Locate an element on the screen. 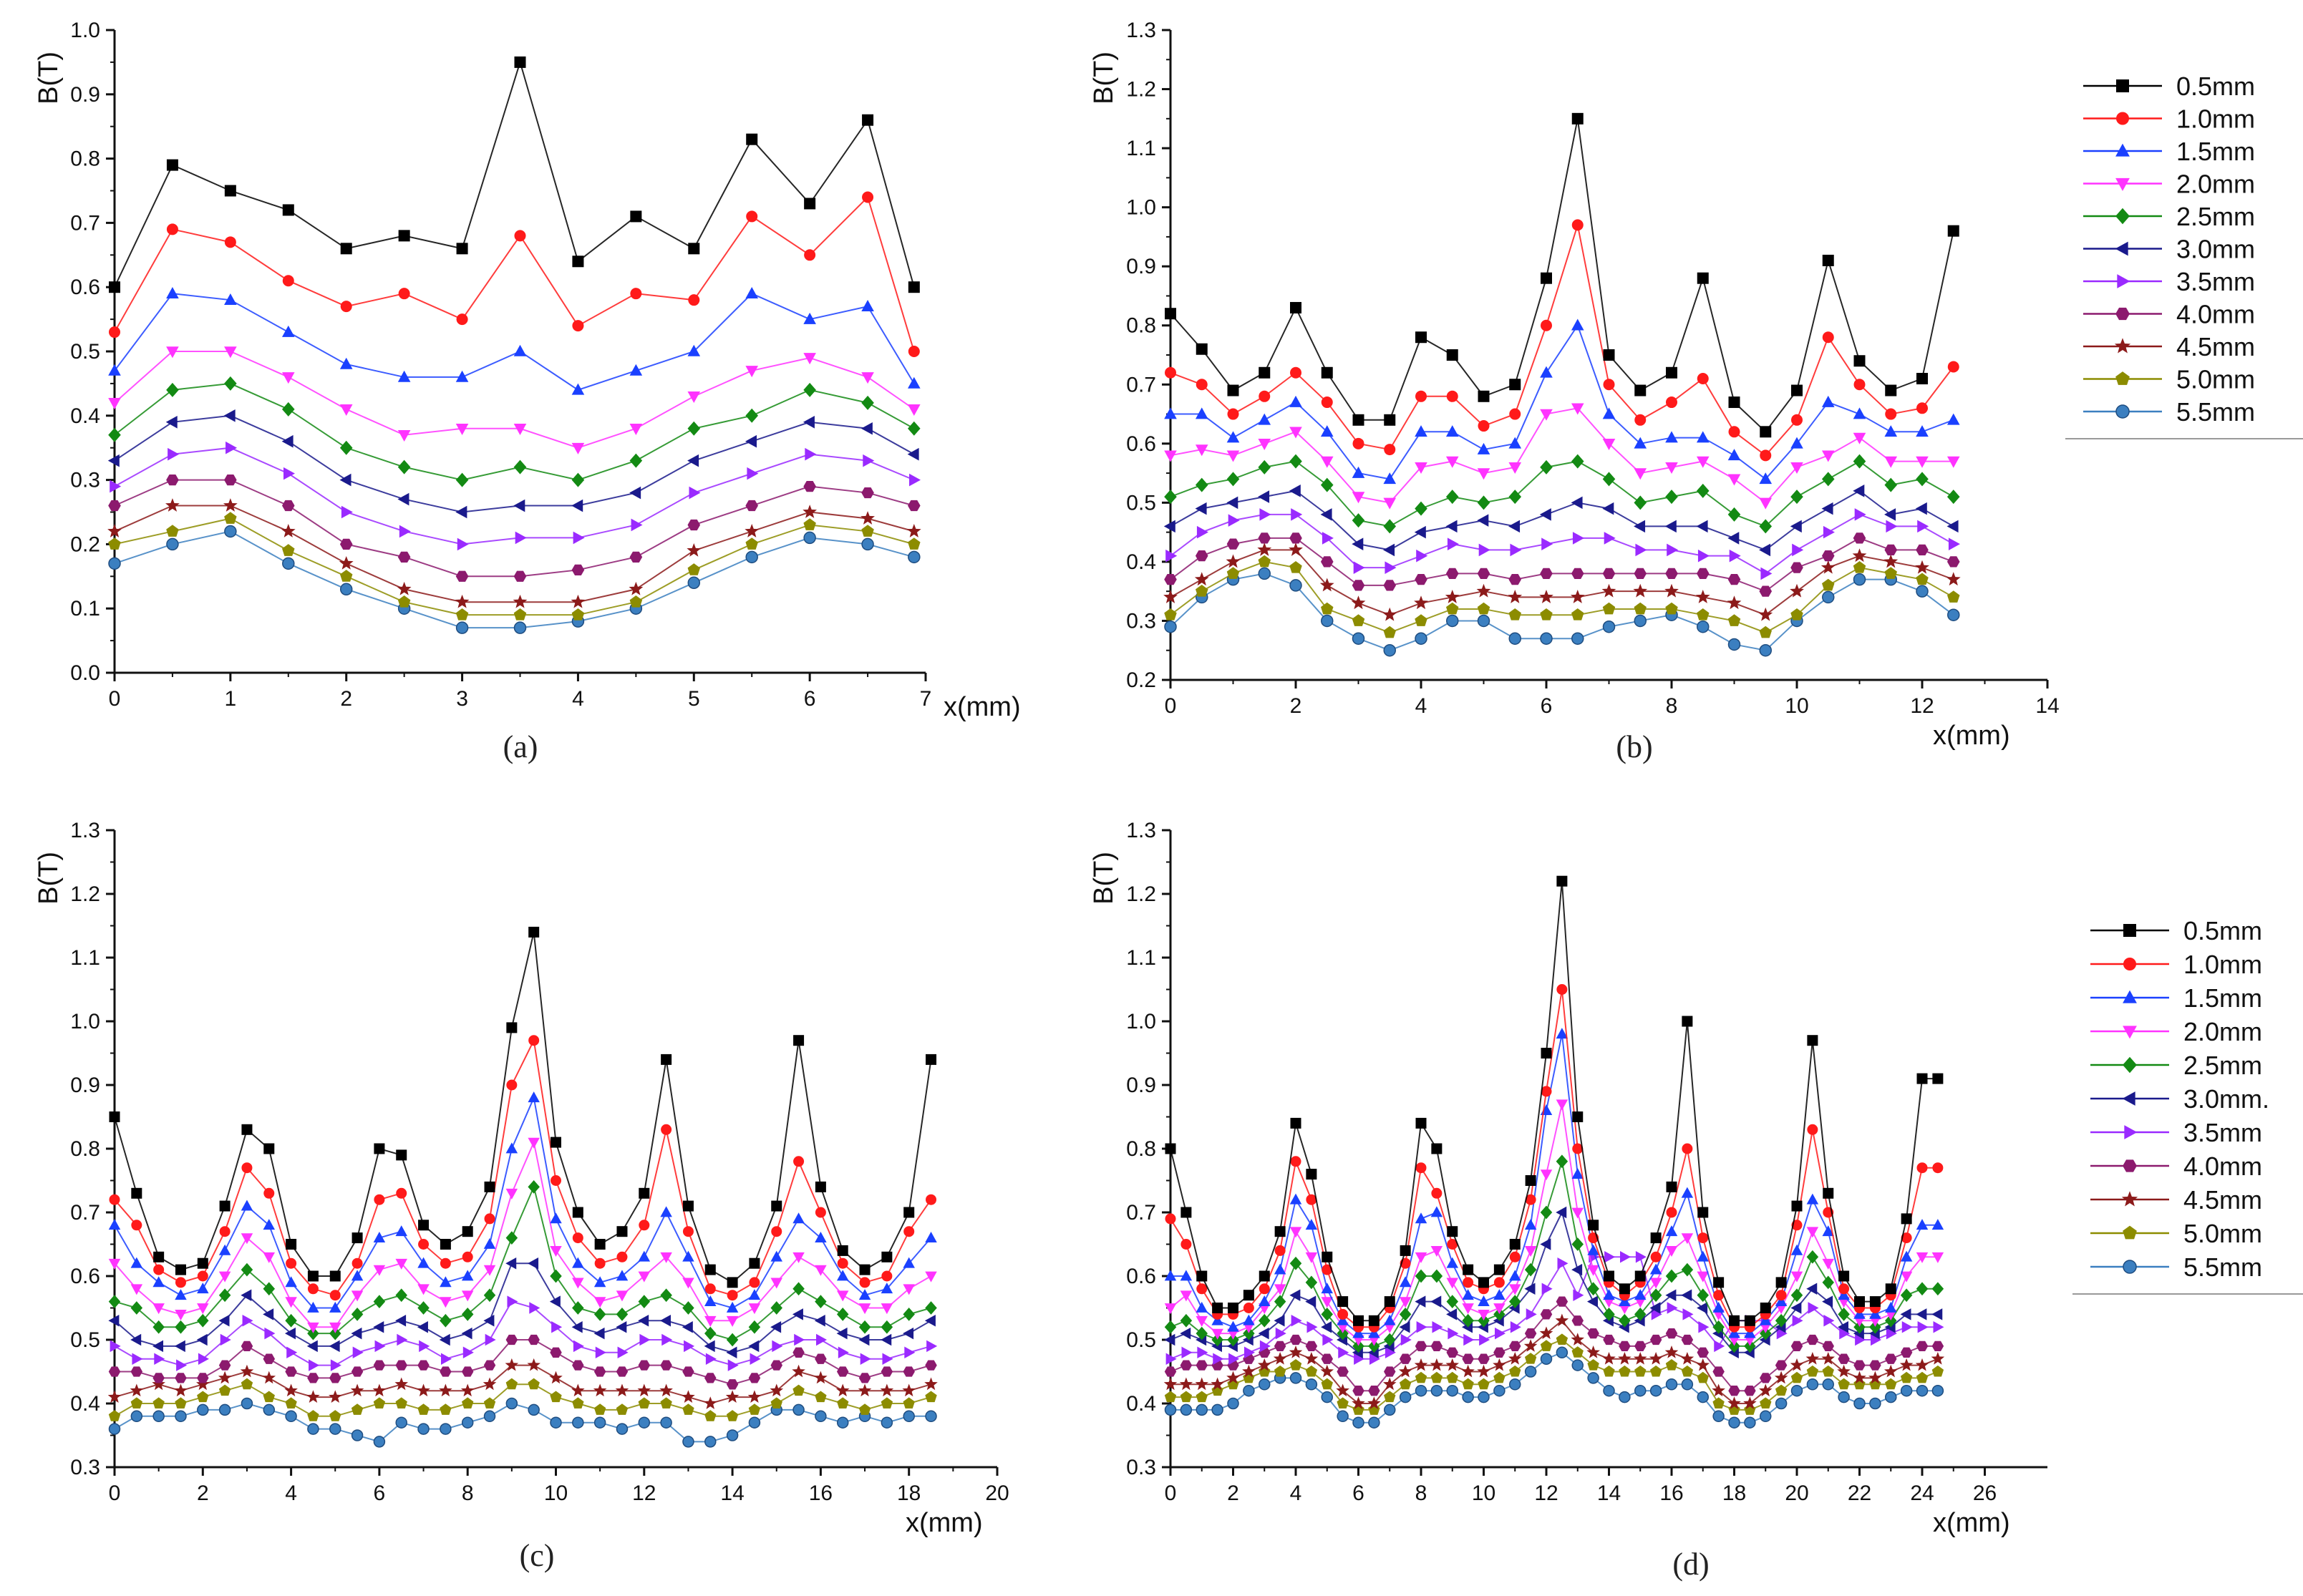 The height and width of the screenshot is (1596, 2303). series-30mm is located at coordinates (522, 1308).